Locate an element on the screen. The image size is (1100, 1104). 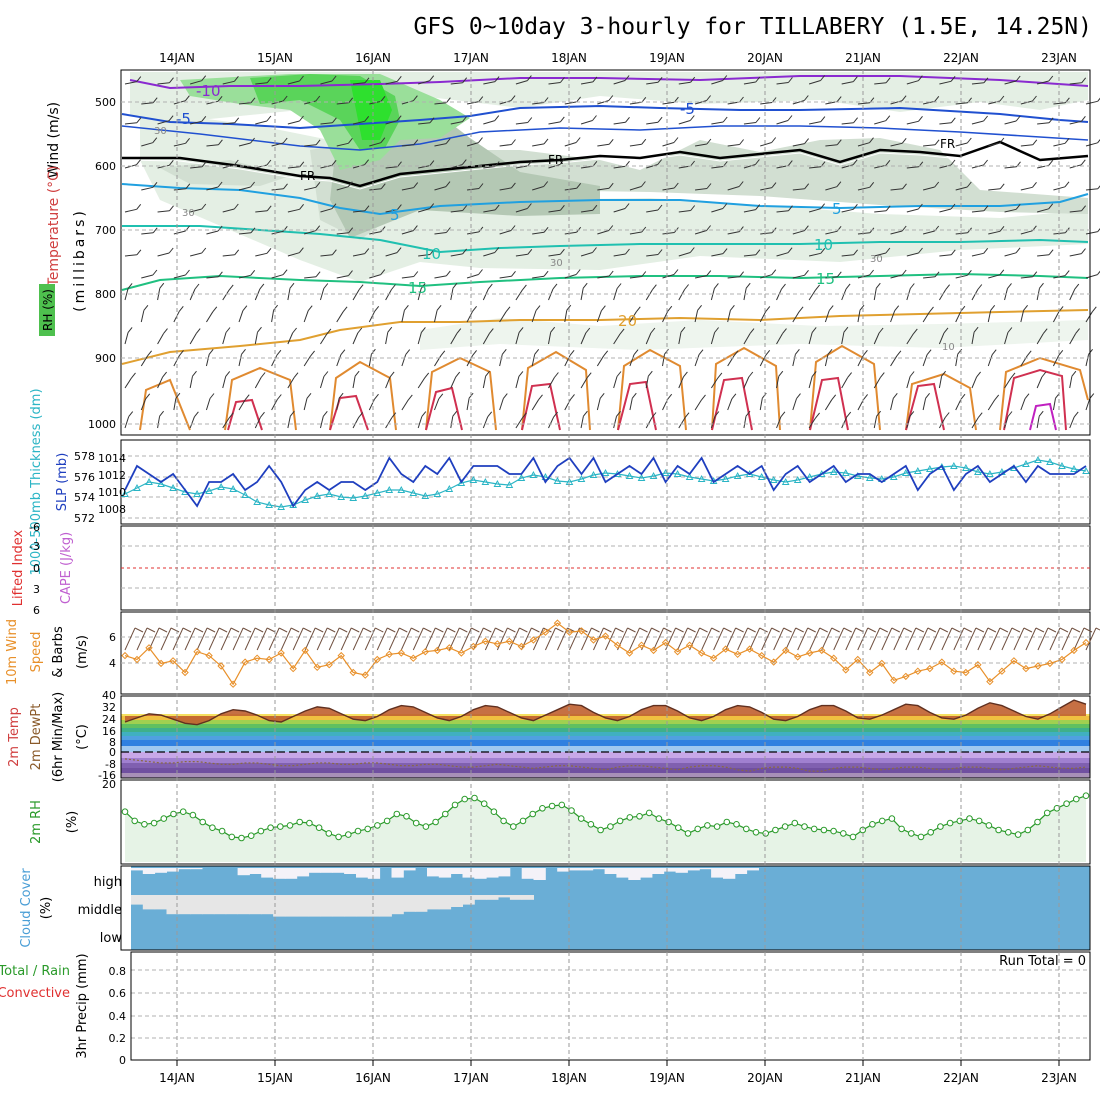
label-rh30-d: 30 is located at coordinates (876, 259).